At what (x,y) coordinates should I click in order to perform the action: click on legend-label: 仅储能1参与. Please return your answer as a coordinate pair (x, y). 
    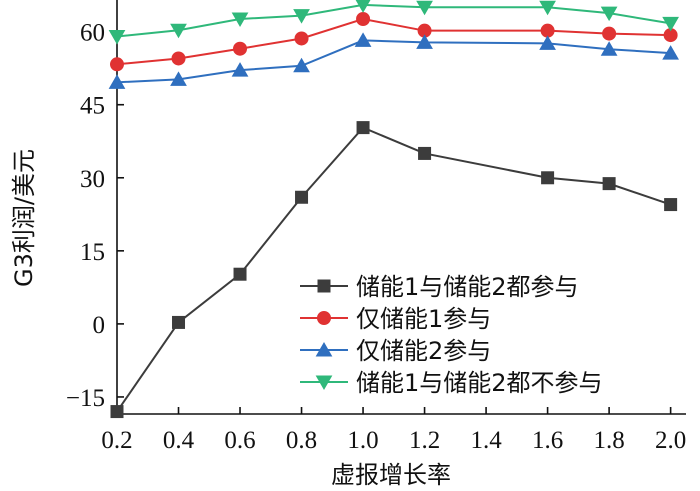
    Looking at the image, I should click on (423, 319).